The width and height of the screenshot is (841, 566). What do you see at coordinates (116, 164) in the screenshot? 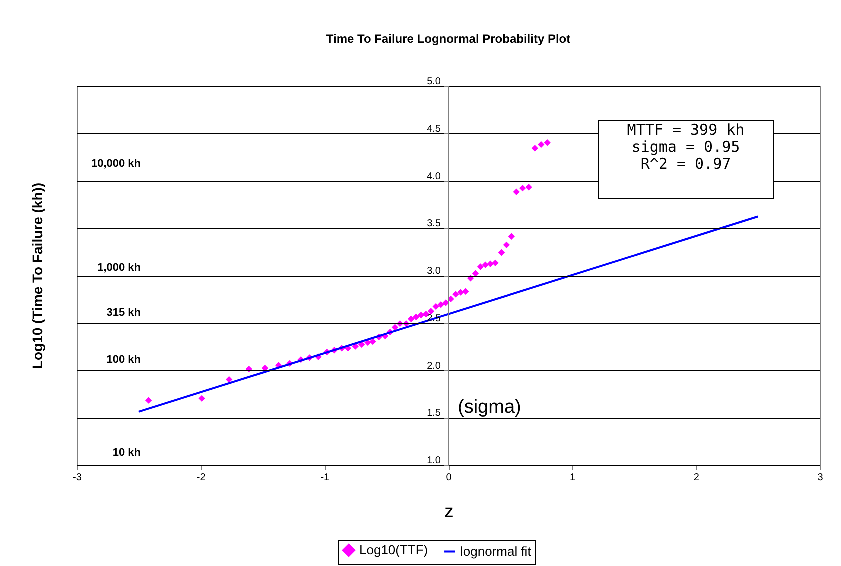
I see `annotation: 10,000 kh` at bounding box center [116, 164].